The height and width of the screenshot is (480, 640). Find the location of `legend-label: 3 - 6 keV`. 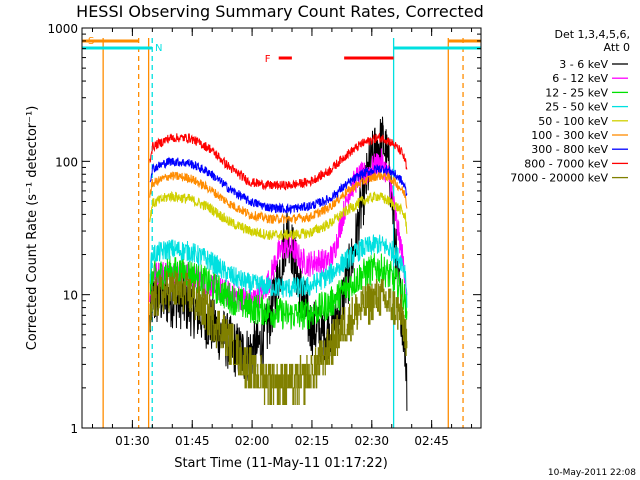

legend-label: 3 - 6 keV is located at coordinates (583, 64).